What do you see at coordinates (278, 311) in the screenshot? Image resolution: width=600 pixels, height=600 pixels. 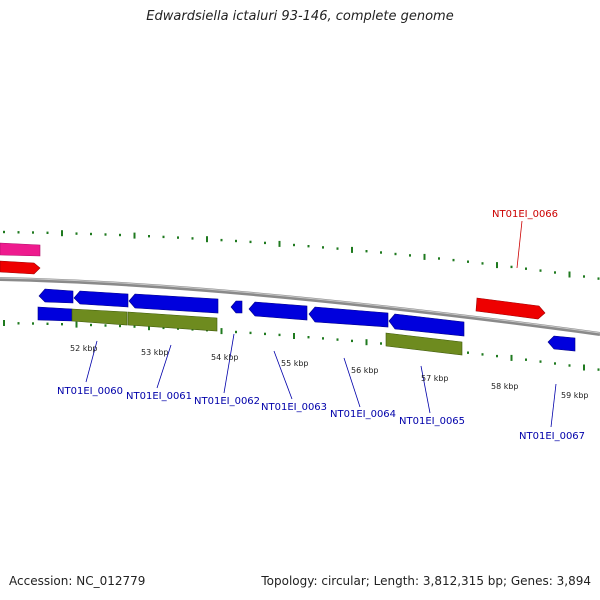 I see `gene-NT01EI_0063-arrow` at bounding box center [278, 311].